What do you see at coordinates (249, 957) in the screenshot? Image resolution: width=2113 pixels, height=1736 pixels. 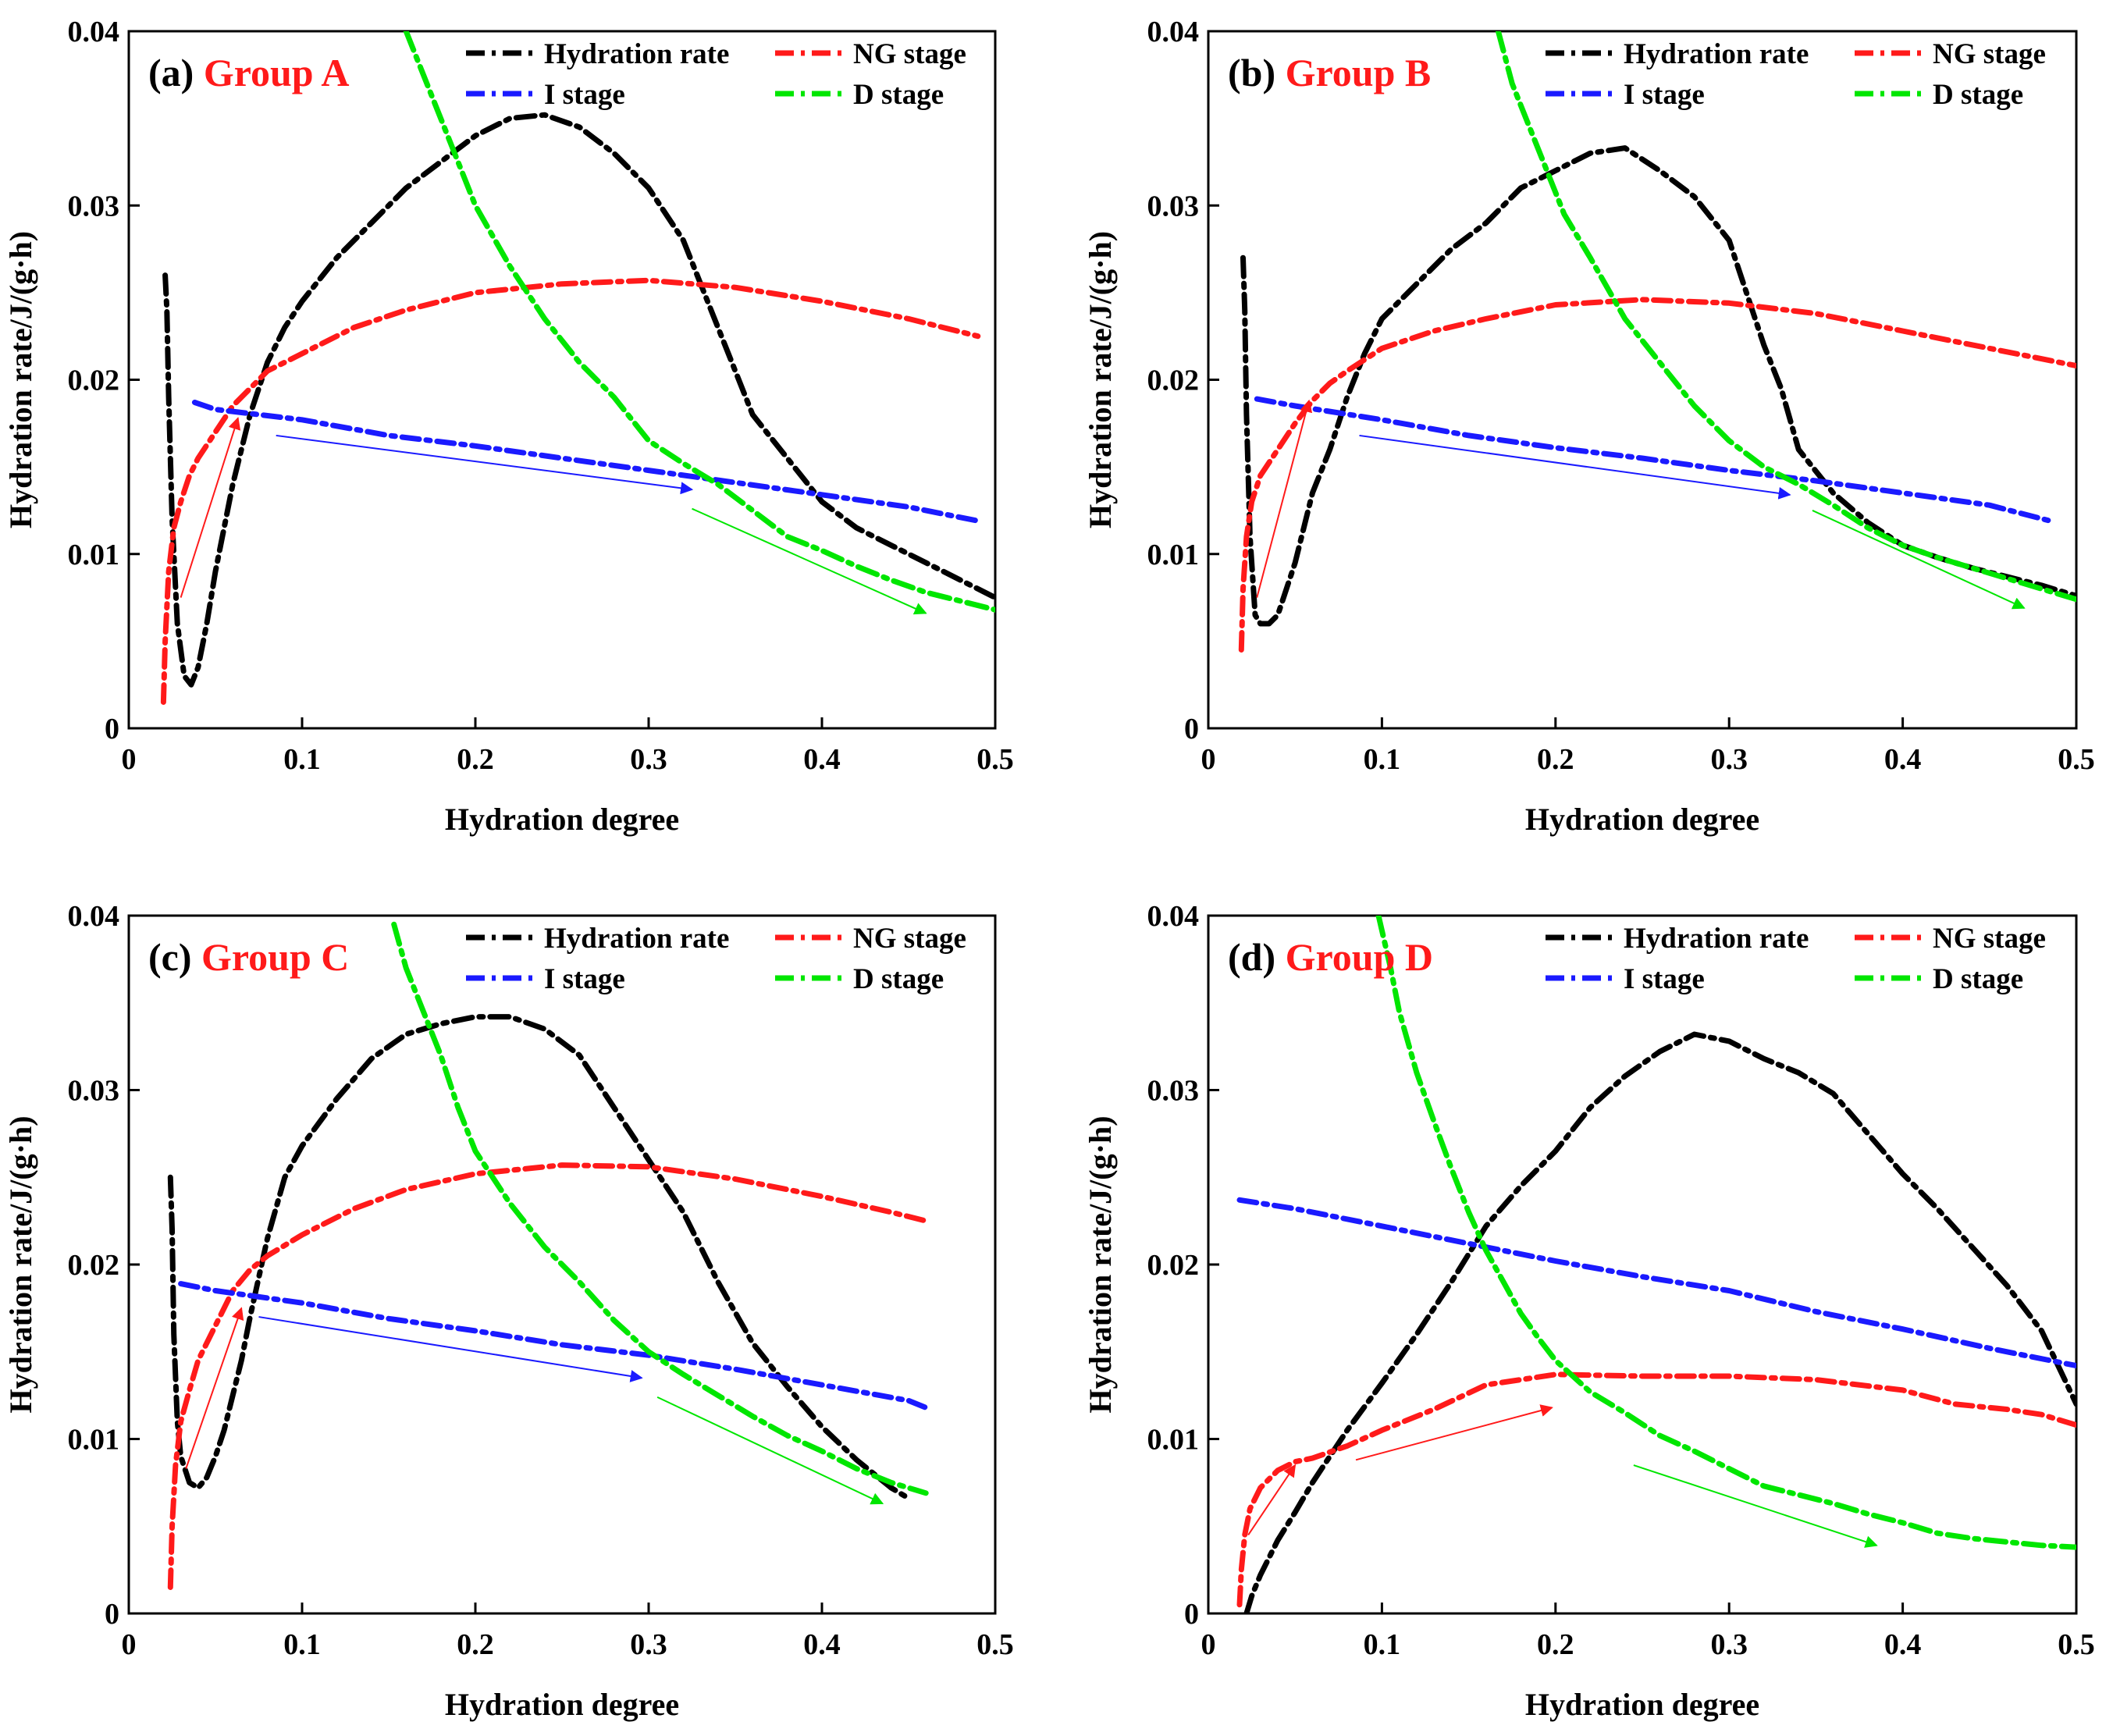 I see `panel-label: (c) Group C` at bounding box center [249, 957].